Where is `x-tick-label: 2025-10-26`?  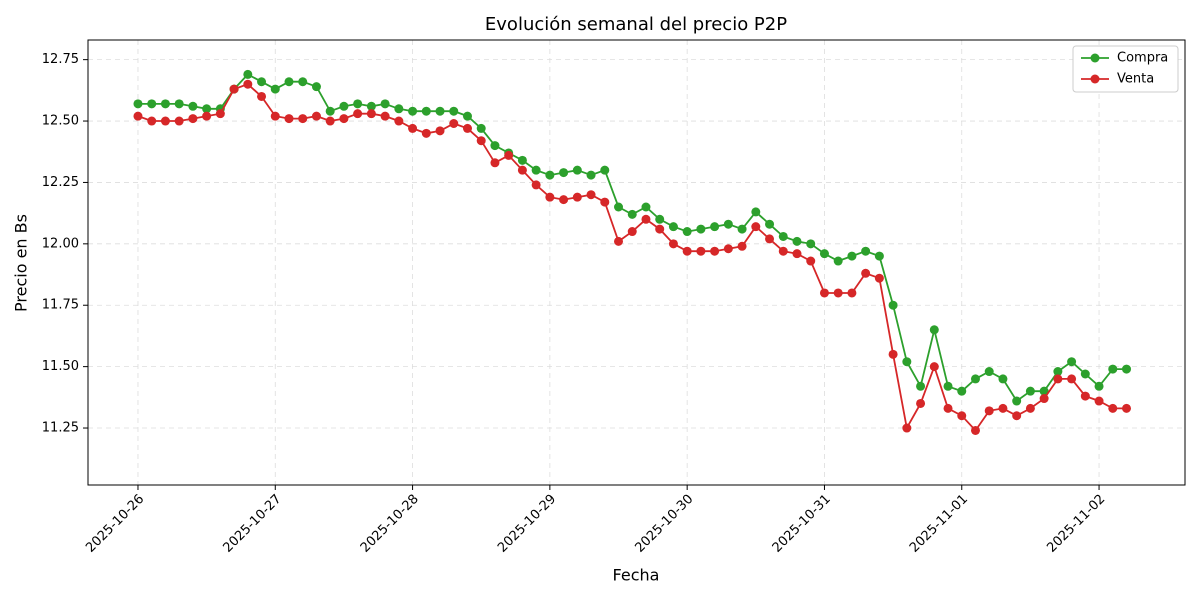
x-tick-label: 2025-10-26 is located at coordinates (115, 524).